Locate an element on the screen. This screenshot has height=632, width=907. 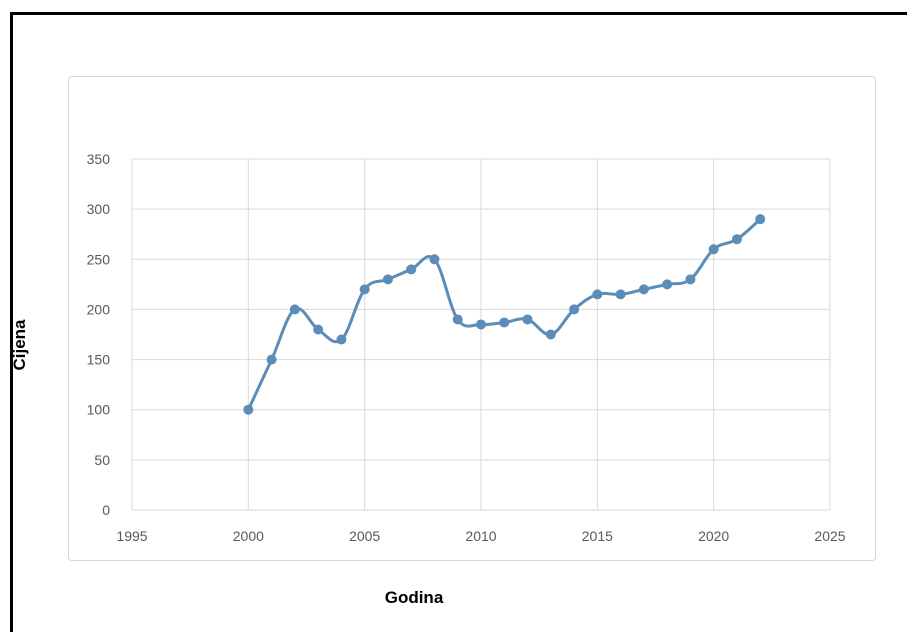
x-tick-labels: 1995 2000 2005 2010 2015 2020 2025 is located at coordinates (480, 536).